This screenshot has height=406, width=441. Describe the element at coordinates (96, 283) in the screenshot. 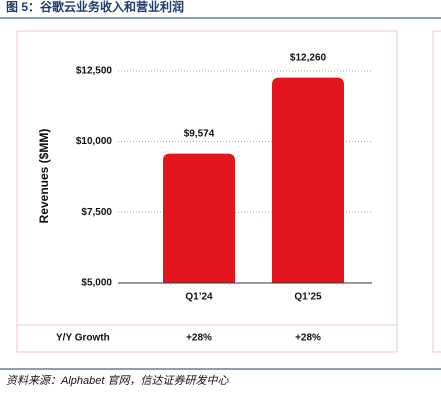

I see `y-tick-label: $5,000` at that location.